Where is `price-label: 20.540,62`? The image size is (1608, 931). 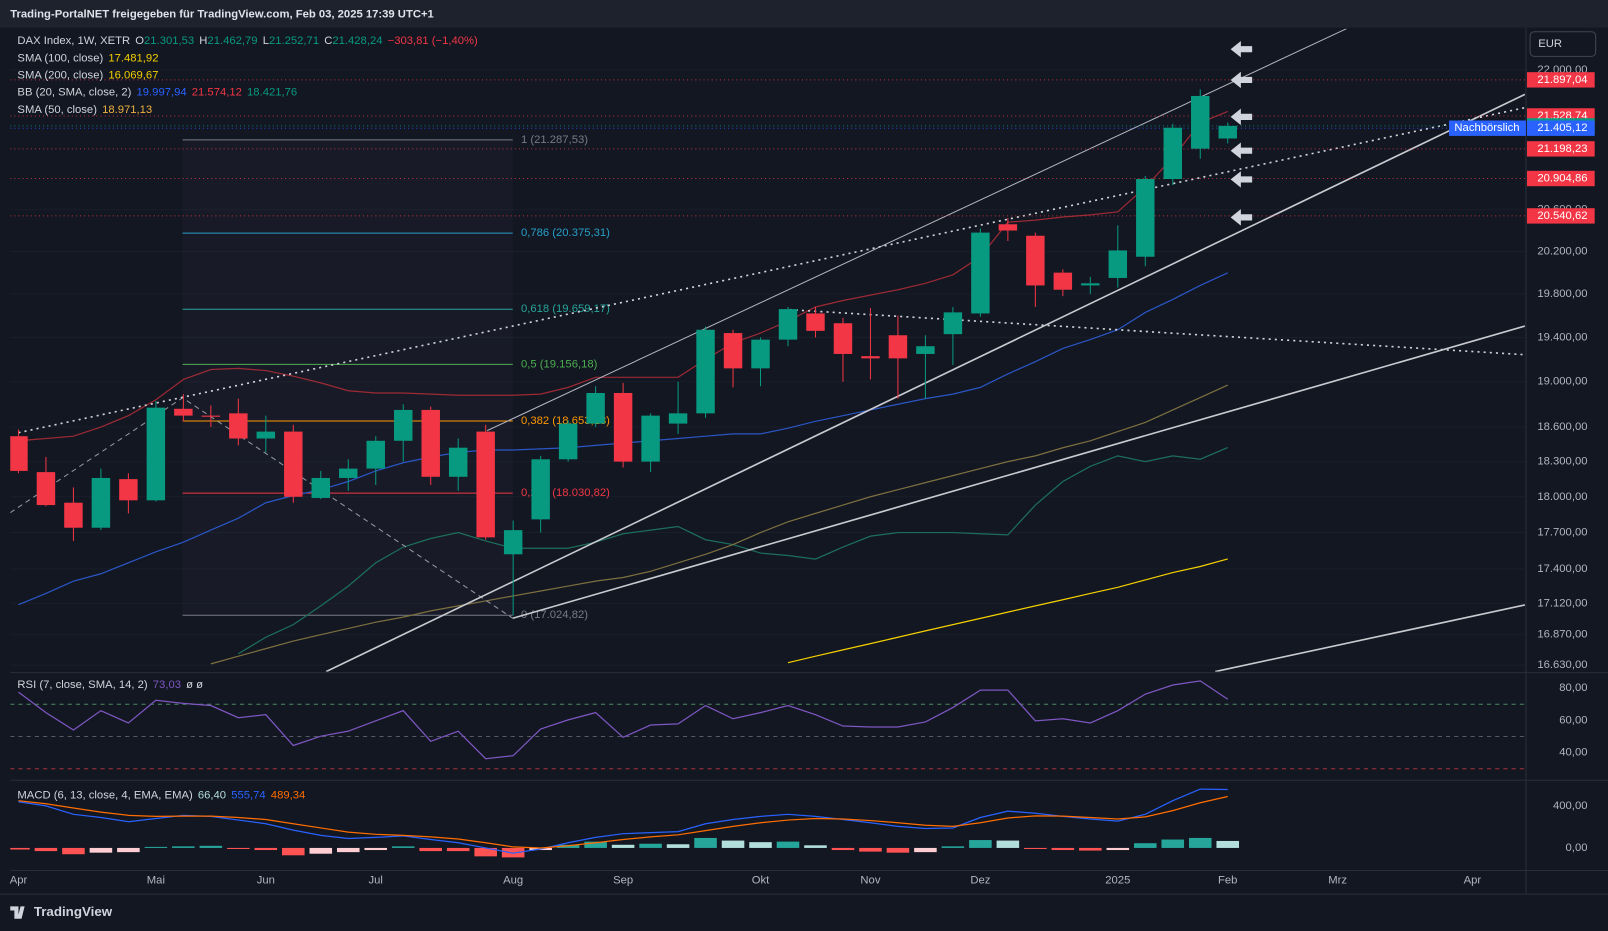
price-label: 20.540,62 is located at coordinates (1562, 216).